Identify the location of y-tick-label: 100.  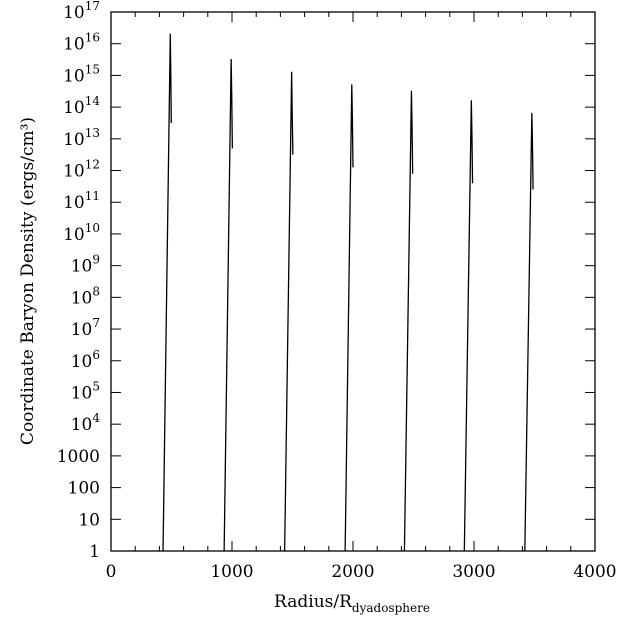
(84, 489).